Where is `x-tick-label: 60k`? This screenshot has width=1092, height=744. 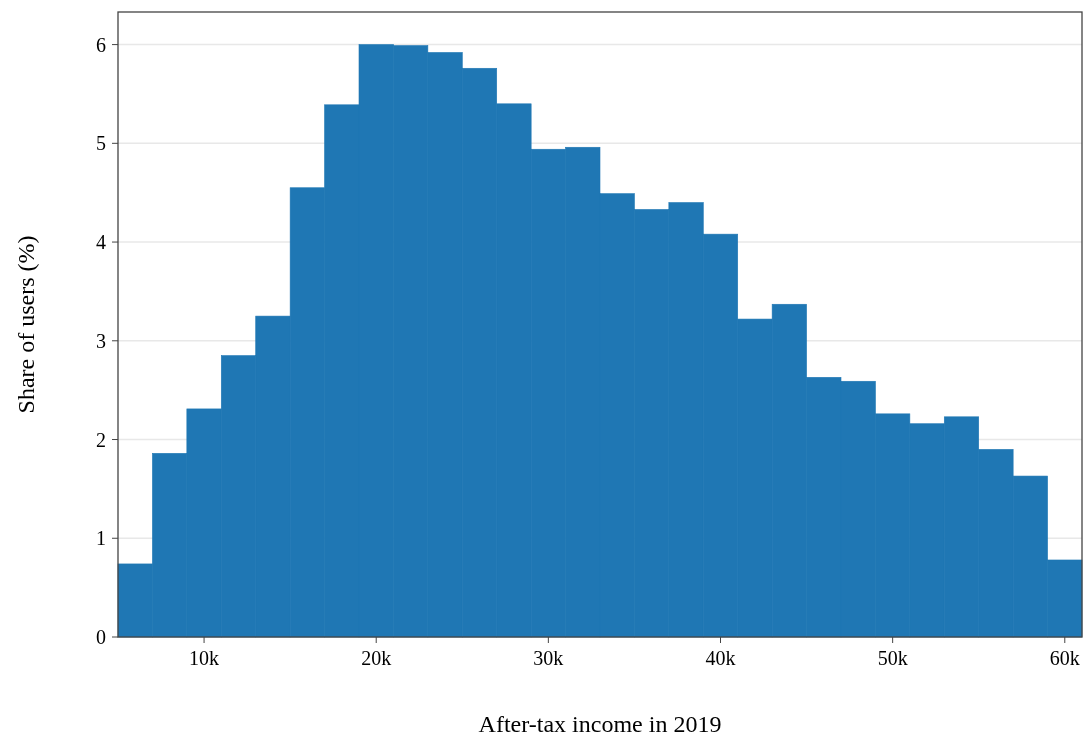 x-tick-label: 60k is located at coordinates (1064, 658).